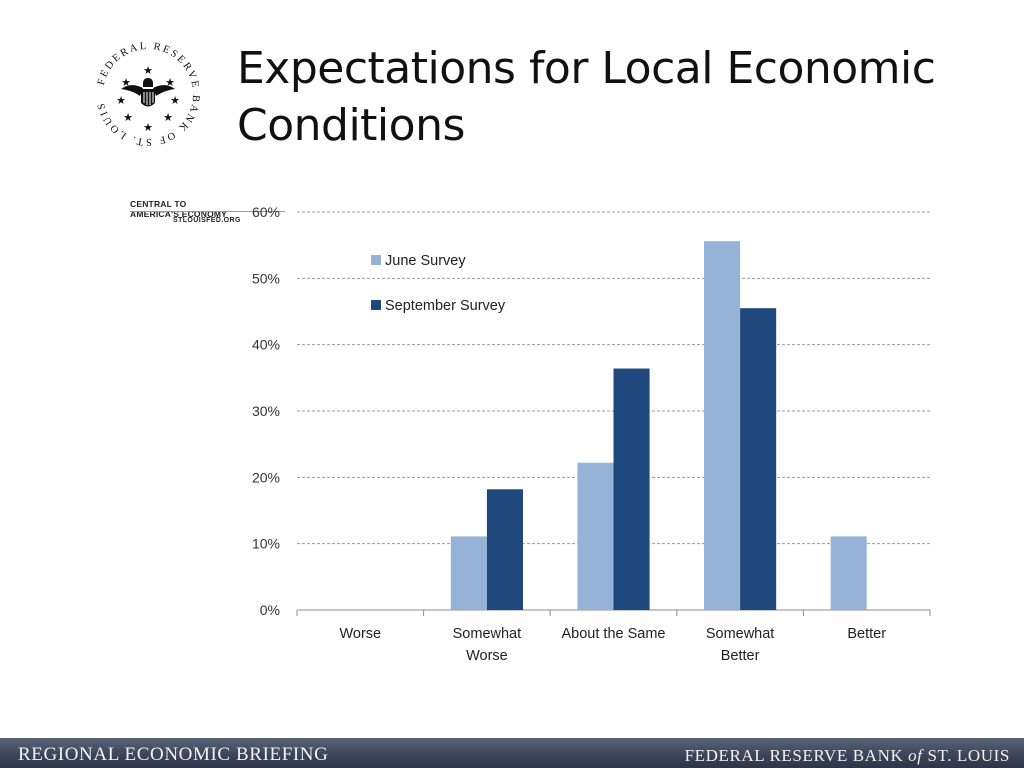  What do you see at coordinates (207, 211) in the screenshot?
I see `logo-divider` at bounding box center [207, 211].